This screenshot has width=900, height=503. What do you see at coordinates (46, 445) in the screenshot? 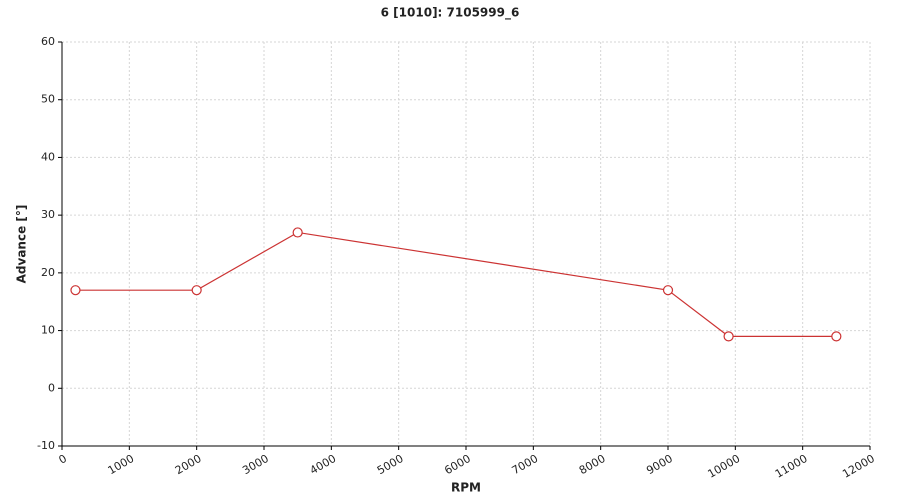
I see `y-tick-label: -10` at bounding box center [46, 445].